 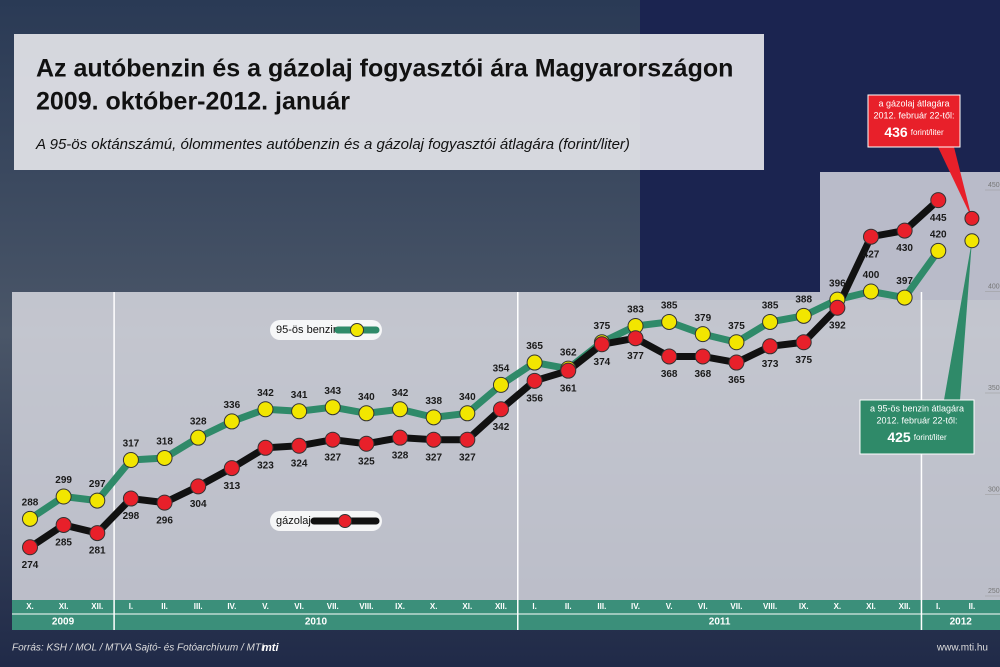 I want to click on data-label: 296, so click(x=164, y=520).